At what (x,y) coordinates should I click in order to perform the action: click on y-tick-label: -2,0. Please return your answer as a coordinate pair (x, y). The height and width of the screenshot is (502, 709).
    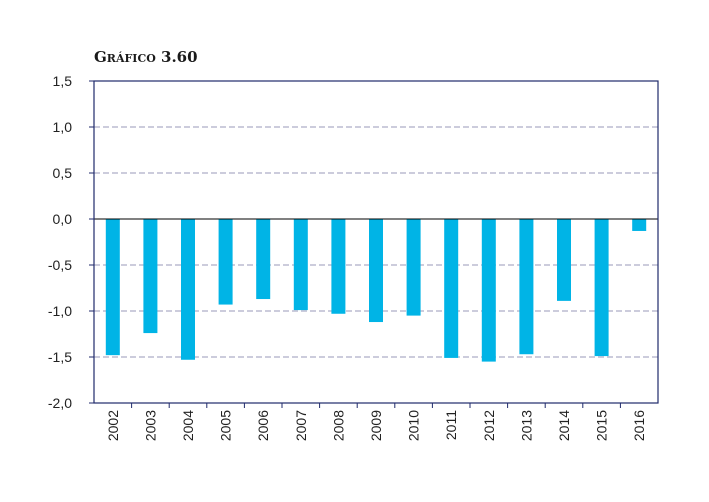
    Looking at the image, I should click on (60, 403).